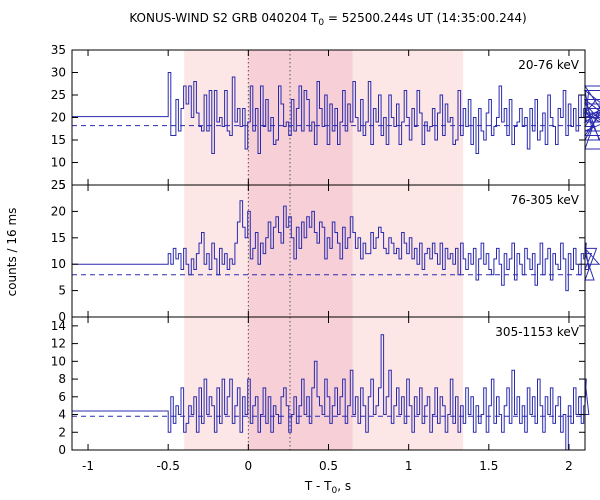  What do you see at coordinates (88, 466) in the screenshot?
I see `x-tick-label: -1` at bounding box center [88, 466].